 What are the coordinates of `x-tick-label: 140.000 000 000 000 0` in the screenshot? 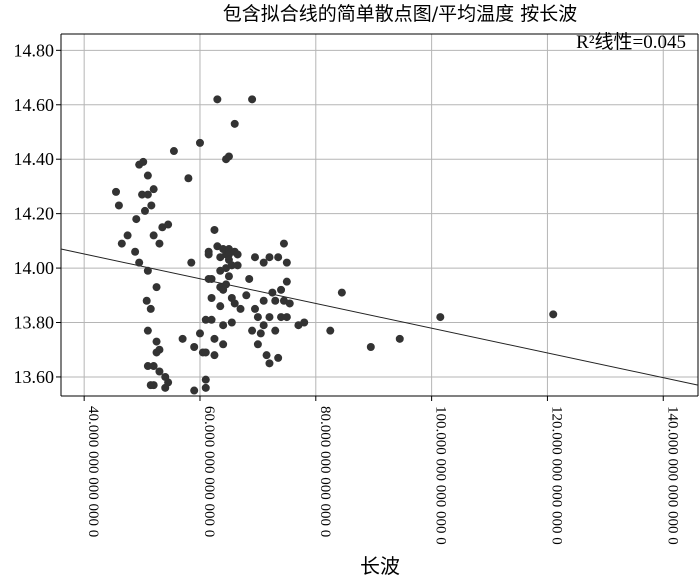 It's located at (672, 475).